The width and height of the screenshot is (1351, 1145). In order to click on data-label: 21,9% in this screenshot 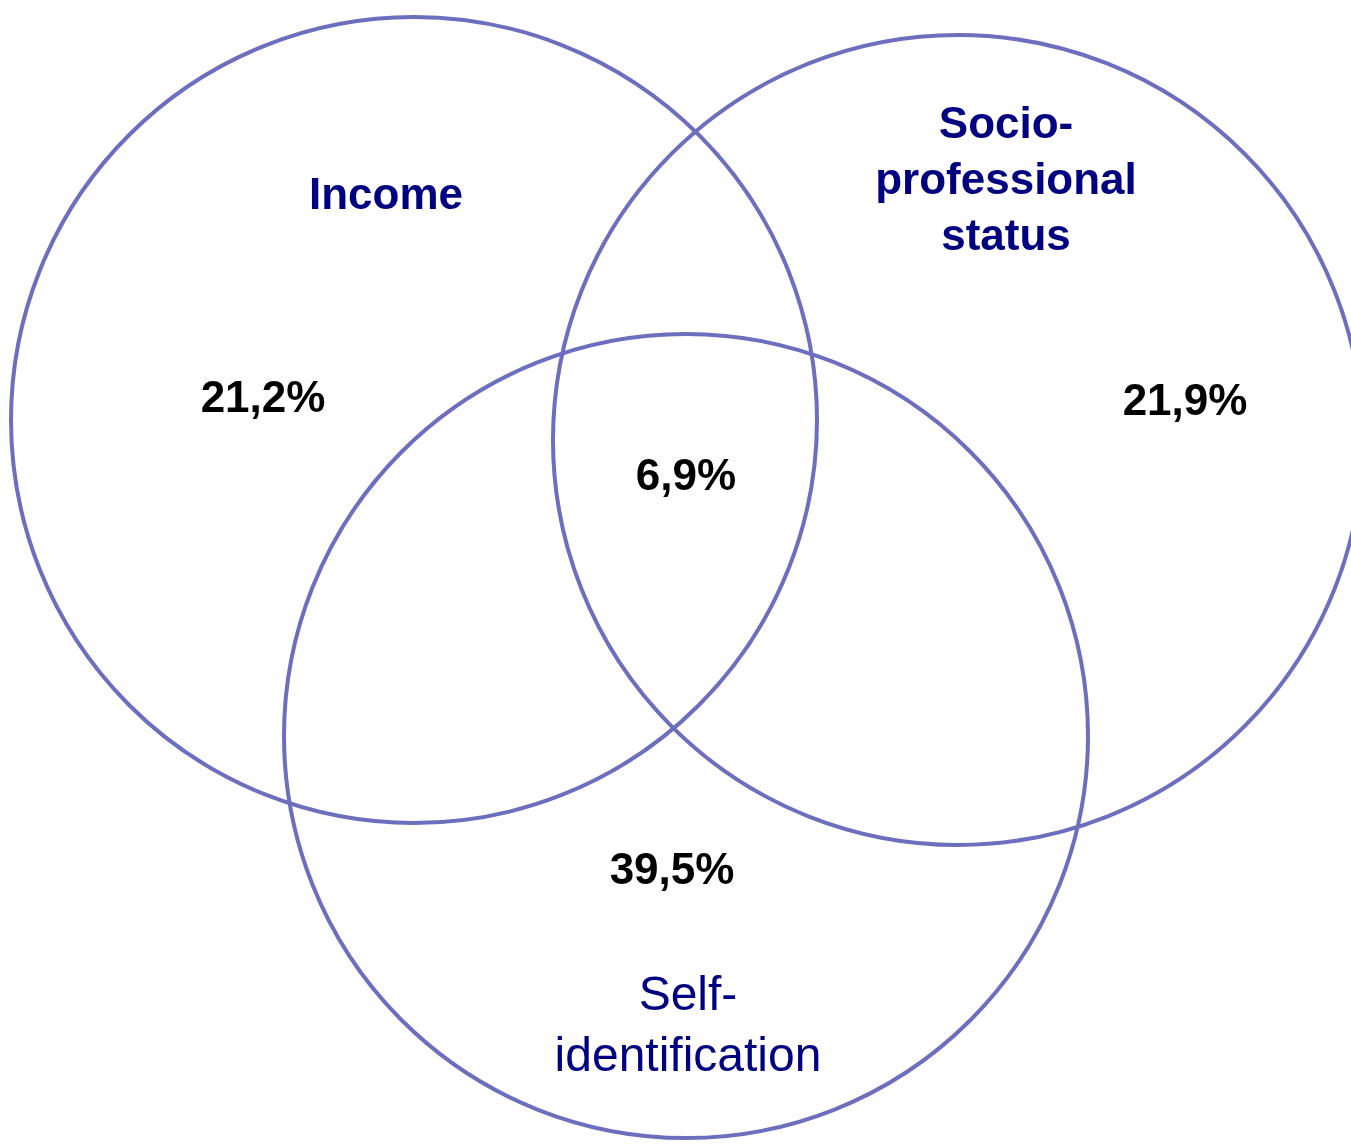, I will do `click(1185, 400)`.